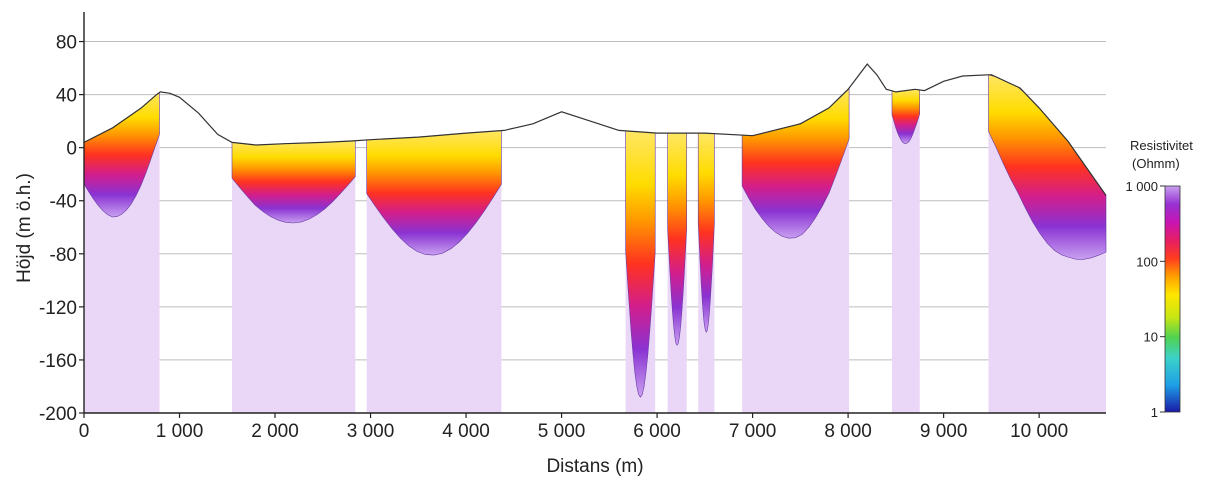 This screenshot has width=1213, height=481. Describe the element at coordinates (371, 431) in the screenshot. I see `x-tick-label: 3 000` at that location.